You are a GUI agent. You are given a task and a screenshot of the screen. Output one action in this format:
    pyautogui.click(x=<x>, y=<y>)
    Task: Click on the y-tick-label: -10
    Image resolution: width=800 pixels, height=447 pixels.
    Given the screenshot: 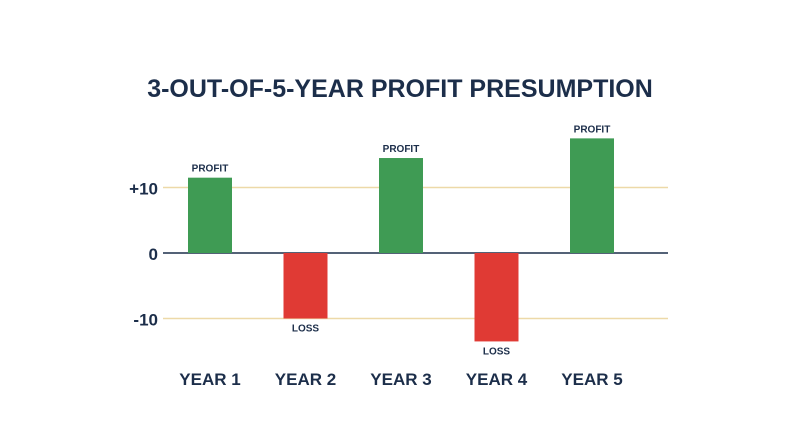 What is the action you would take?
    pyautogui.click(x=145, y=320)
    